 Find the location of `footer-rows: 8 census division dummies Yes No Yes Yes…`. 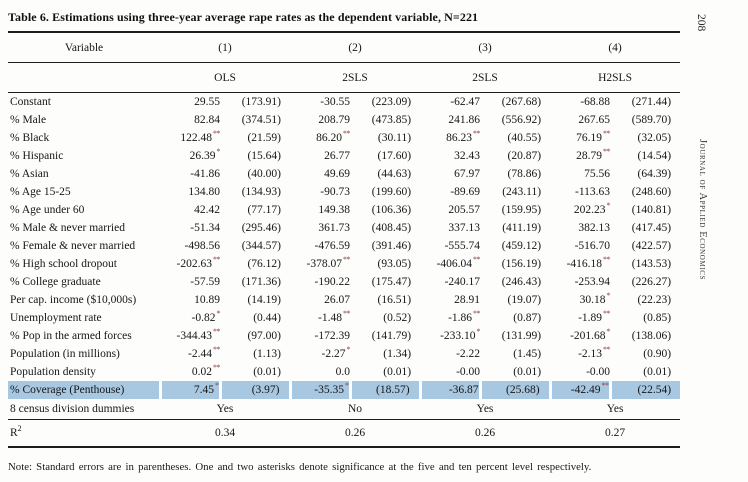

footer-rows: 8 census division dummies Yes No Yes Yes… is located at coordinates (344, 423).